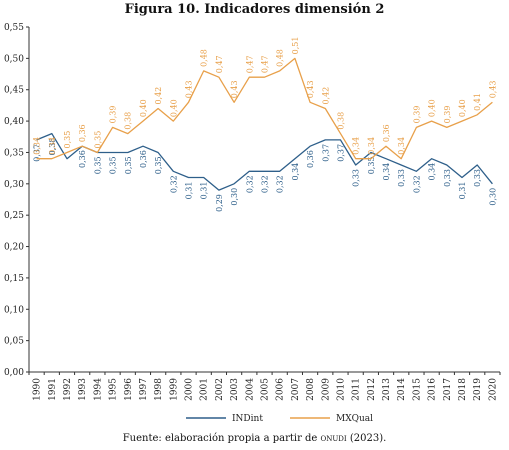  I want to click on x-tick-label: 2012, so click(372, 389).